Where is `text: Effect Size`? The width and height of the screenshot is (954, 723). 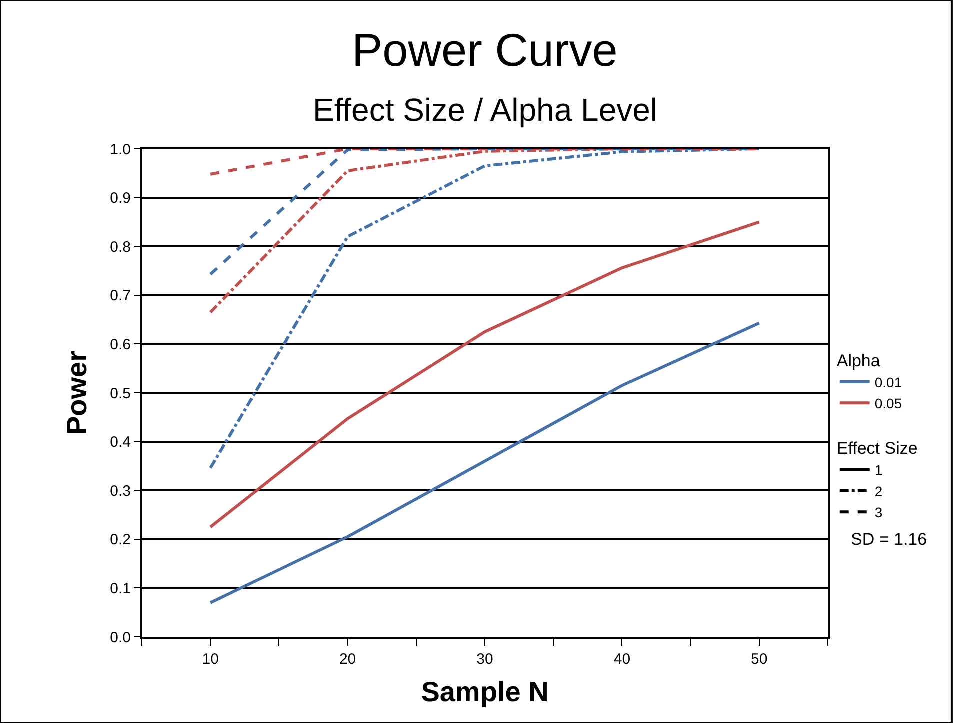
text: Effect Size is located at coordinates (877, 448).